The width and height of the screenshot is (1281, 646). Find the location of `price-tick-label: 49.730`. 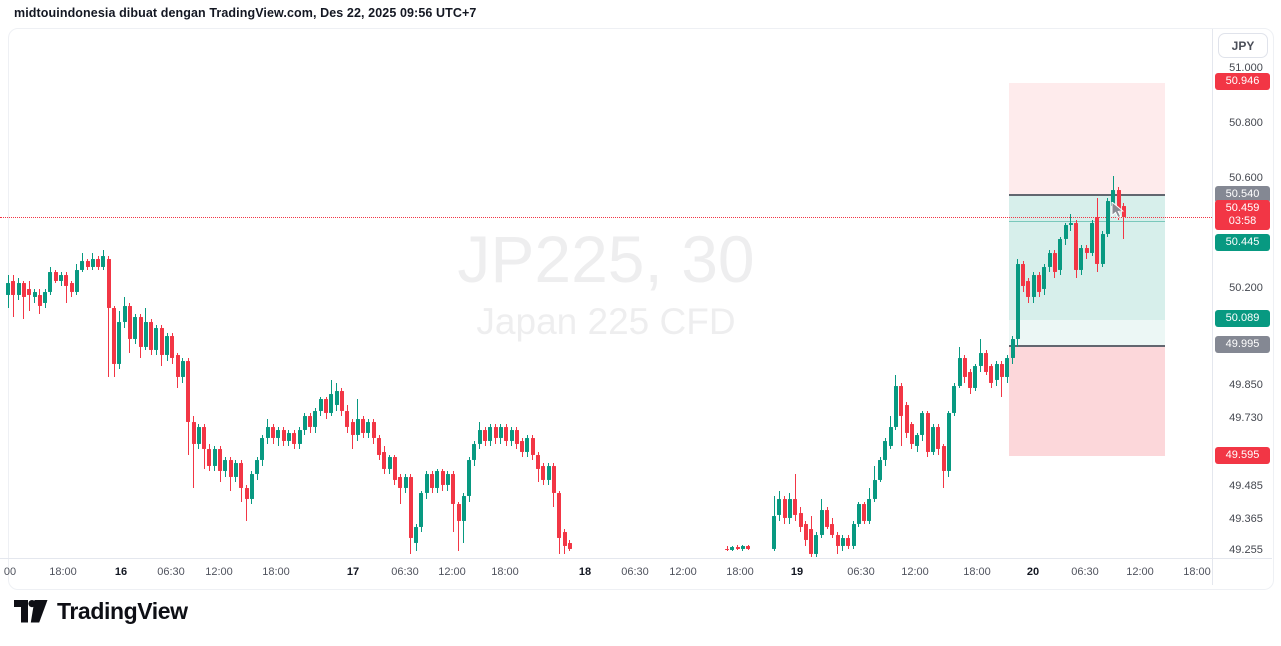

price-tick-label: 49.730 is located at coordinates (1246, 418).